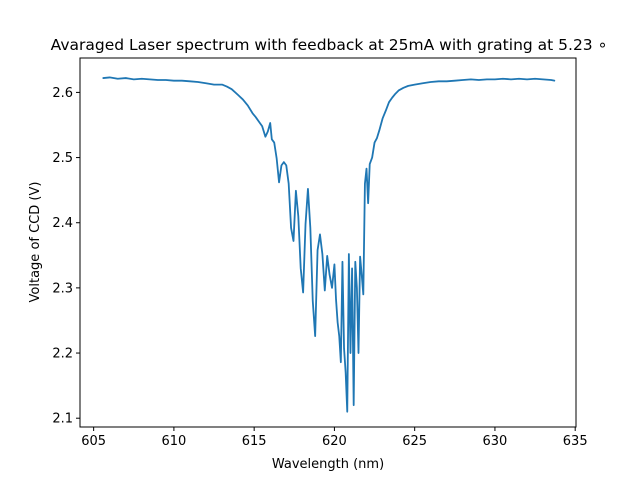 The height and width of the screenshot is (480, 640). Describe the element at coordinates (62, 223) in the screenshot. I see `y-tick-label: 2.4` at that location.